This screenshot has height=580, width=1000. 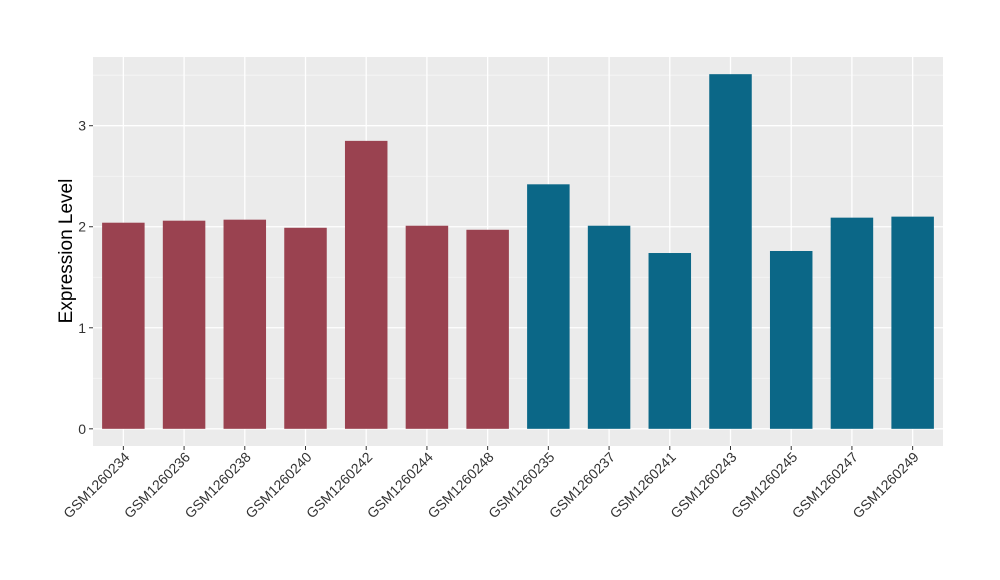 What do you see at coordinates (366, 284) in the screenshot?
I see `bar-GSM1260242` at bounding box center [366, 284].